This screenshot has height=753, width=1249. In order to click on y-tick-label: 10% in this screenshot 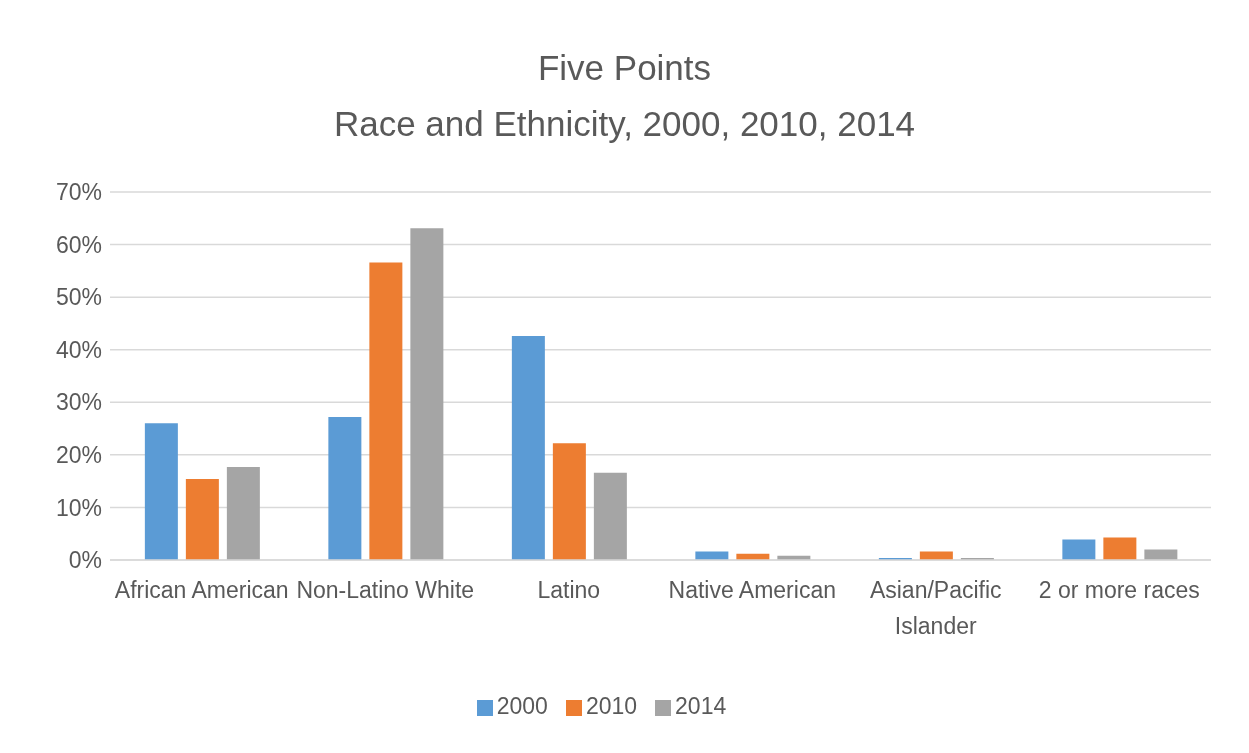, I will do `click(78, 507)`.